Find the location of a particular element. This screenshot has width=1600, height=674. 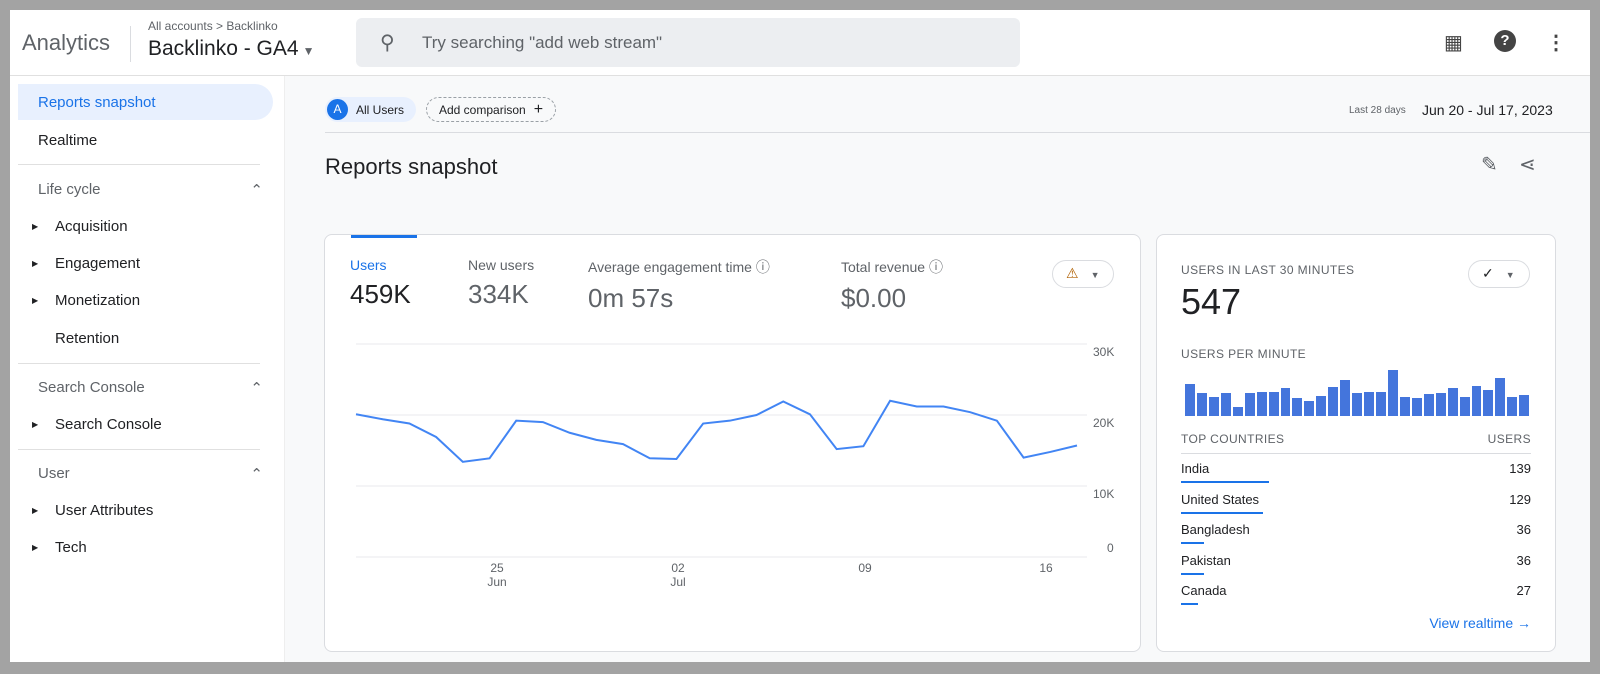

add-comparison-button: Add comparison + is located at coordinates (491, 109).